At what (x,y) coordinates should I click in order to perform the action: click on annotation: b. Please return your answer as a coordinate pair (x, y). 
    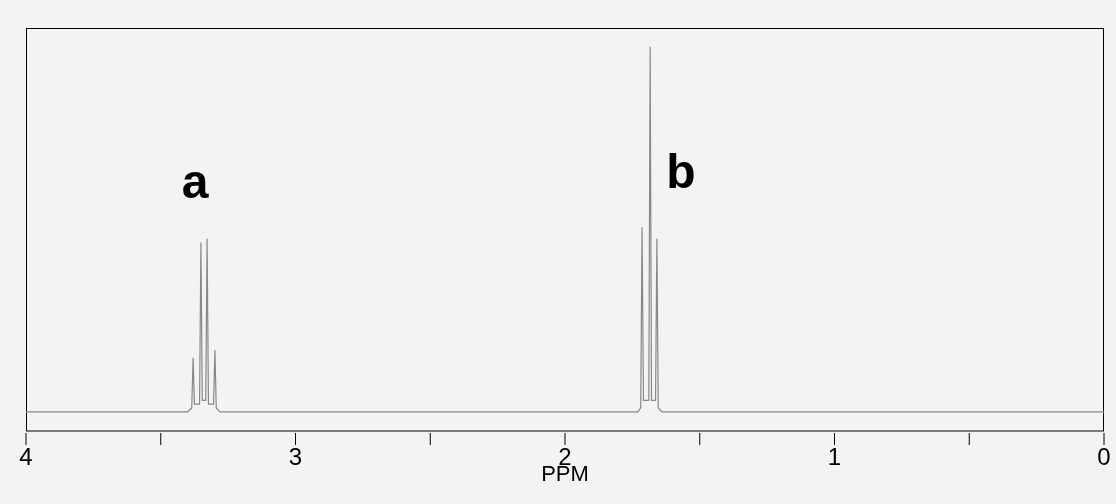
    Looking at the image, I should click on (681, 171).